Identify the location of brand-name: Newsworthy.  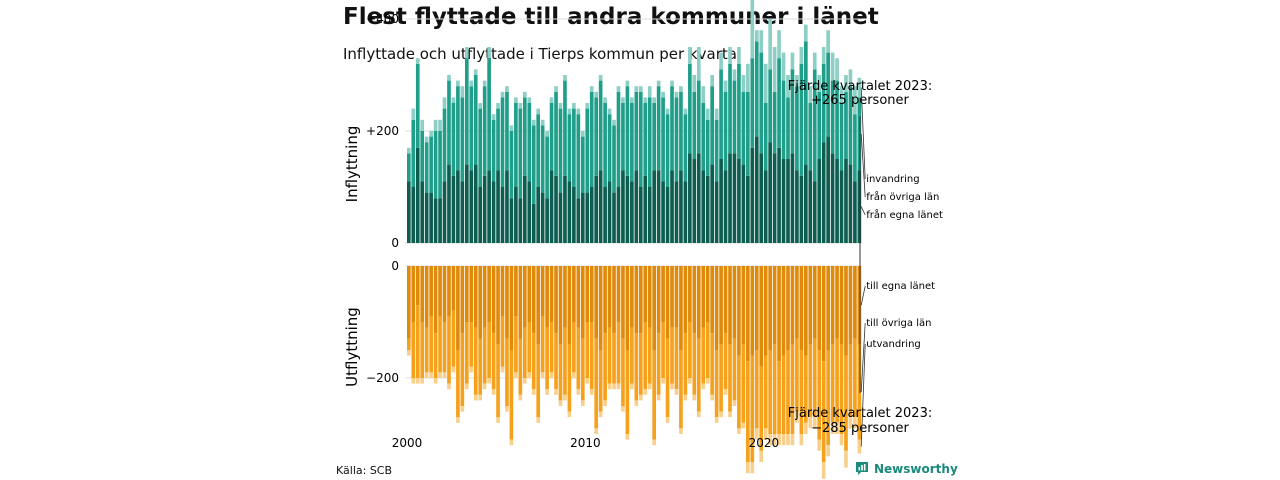
(916, 468).